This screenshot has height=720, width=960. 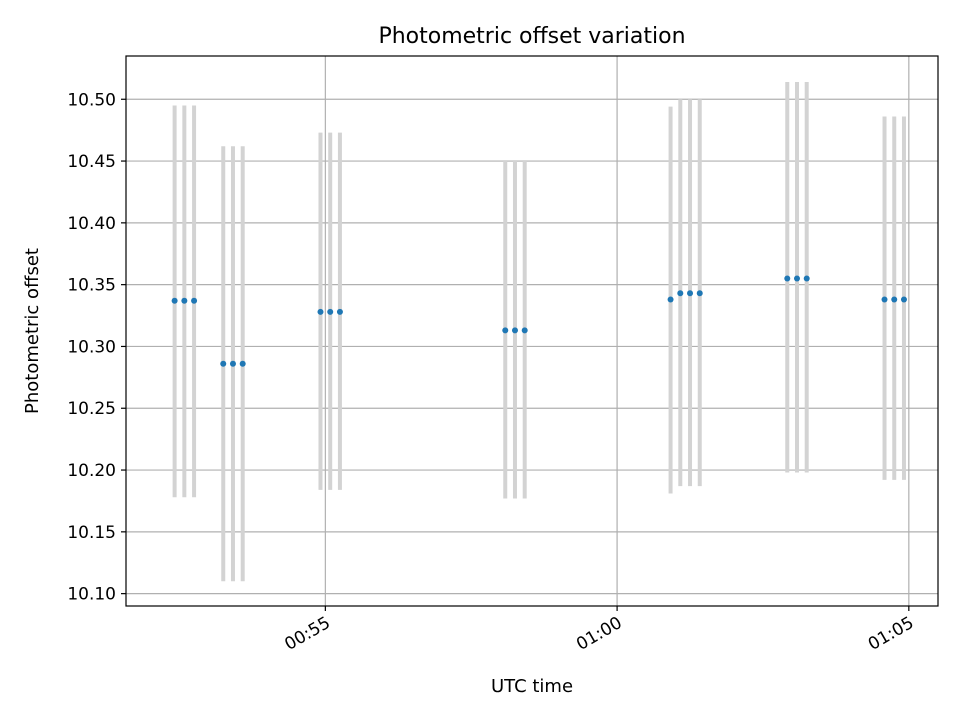 I want to click on y-tick-label: 10.10, so click(x=91, y=595).